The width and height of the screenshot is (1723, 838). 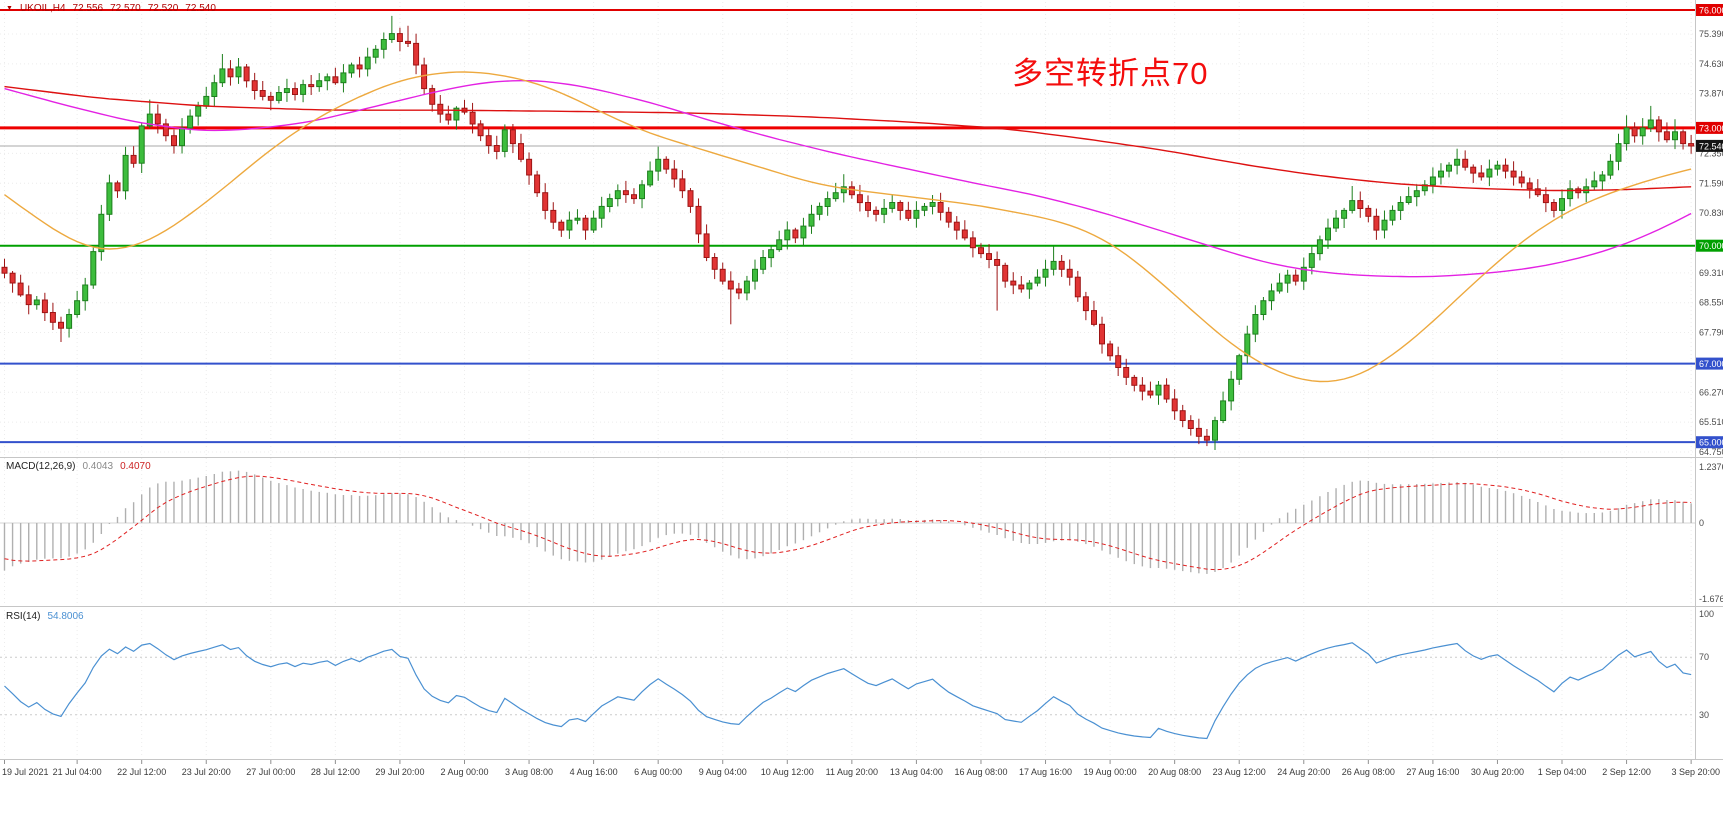 What do you see at coordinates (200, 8) in the screenshot?
I see `quote-close: 72.540` at bounding box center [200, 8].